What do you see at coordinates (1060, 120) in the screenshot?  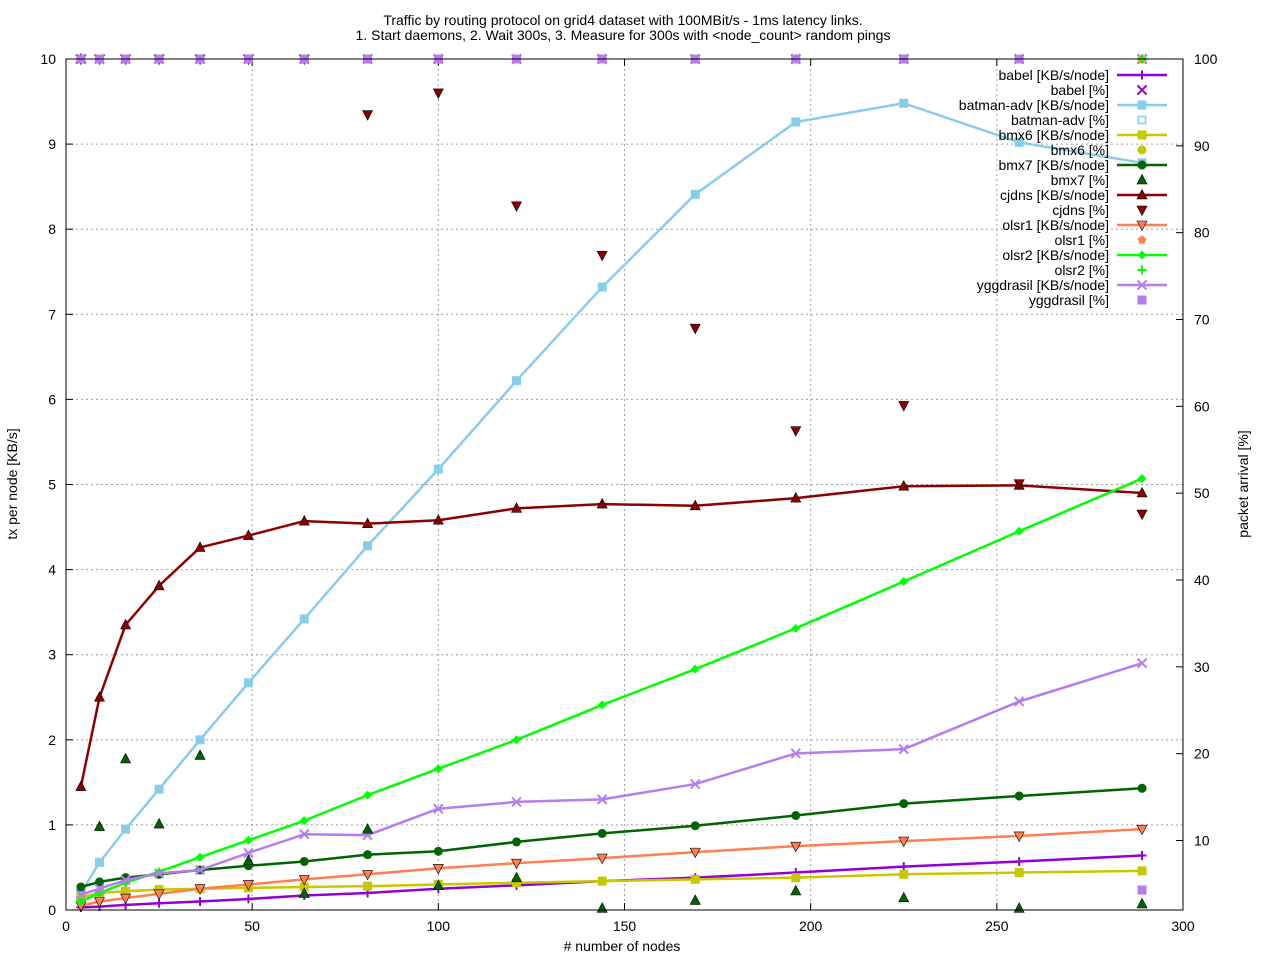 I see `legend-label: batman-adv [%]` at bounding box center [1060, 120].